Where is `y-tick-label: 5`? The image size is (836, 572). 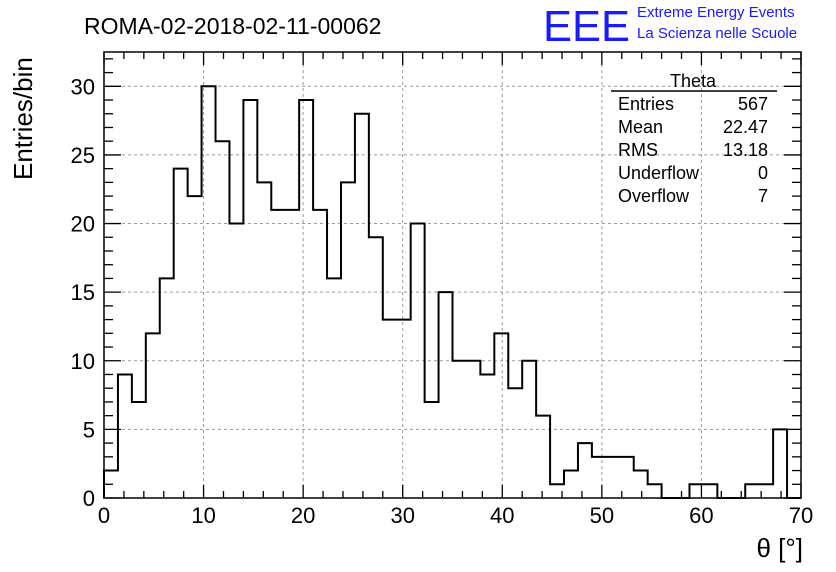
y-tick-label: 5 is located at coordinates (89, 429).